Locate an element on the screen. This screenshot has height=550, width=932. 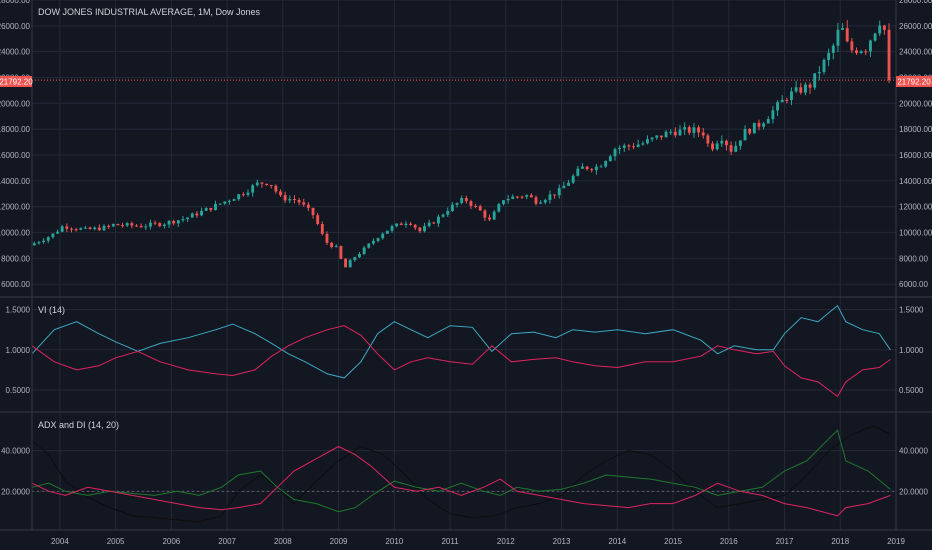
price-tick-label-left: 6000.00 is located at coordinates (15, 284).